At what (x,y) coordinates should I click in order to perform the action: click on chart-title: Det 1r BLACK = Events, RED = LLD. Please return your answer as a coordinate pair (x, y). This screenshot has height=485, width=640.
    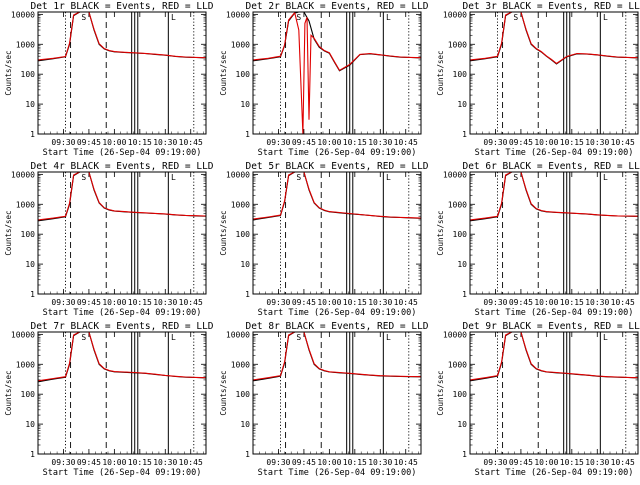
    Looking at the image, I should click on (121, 6).